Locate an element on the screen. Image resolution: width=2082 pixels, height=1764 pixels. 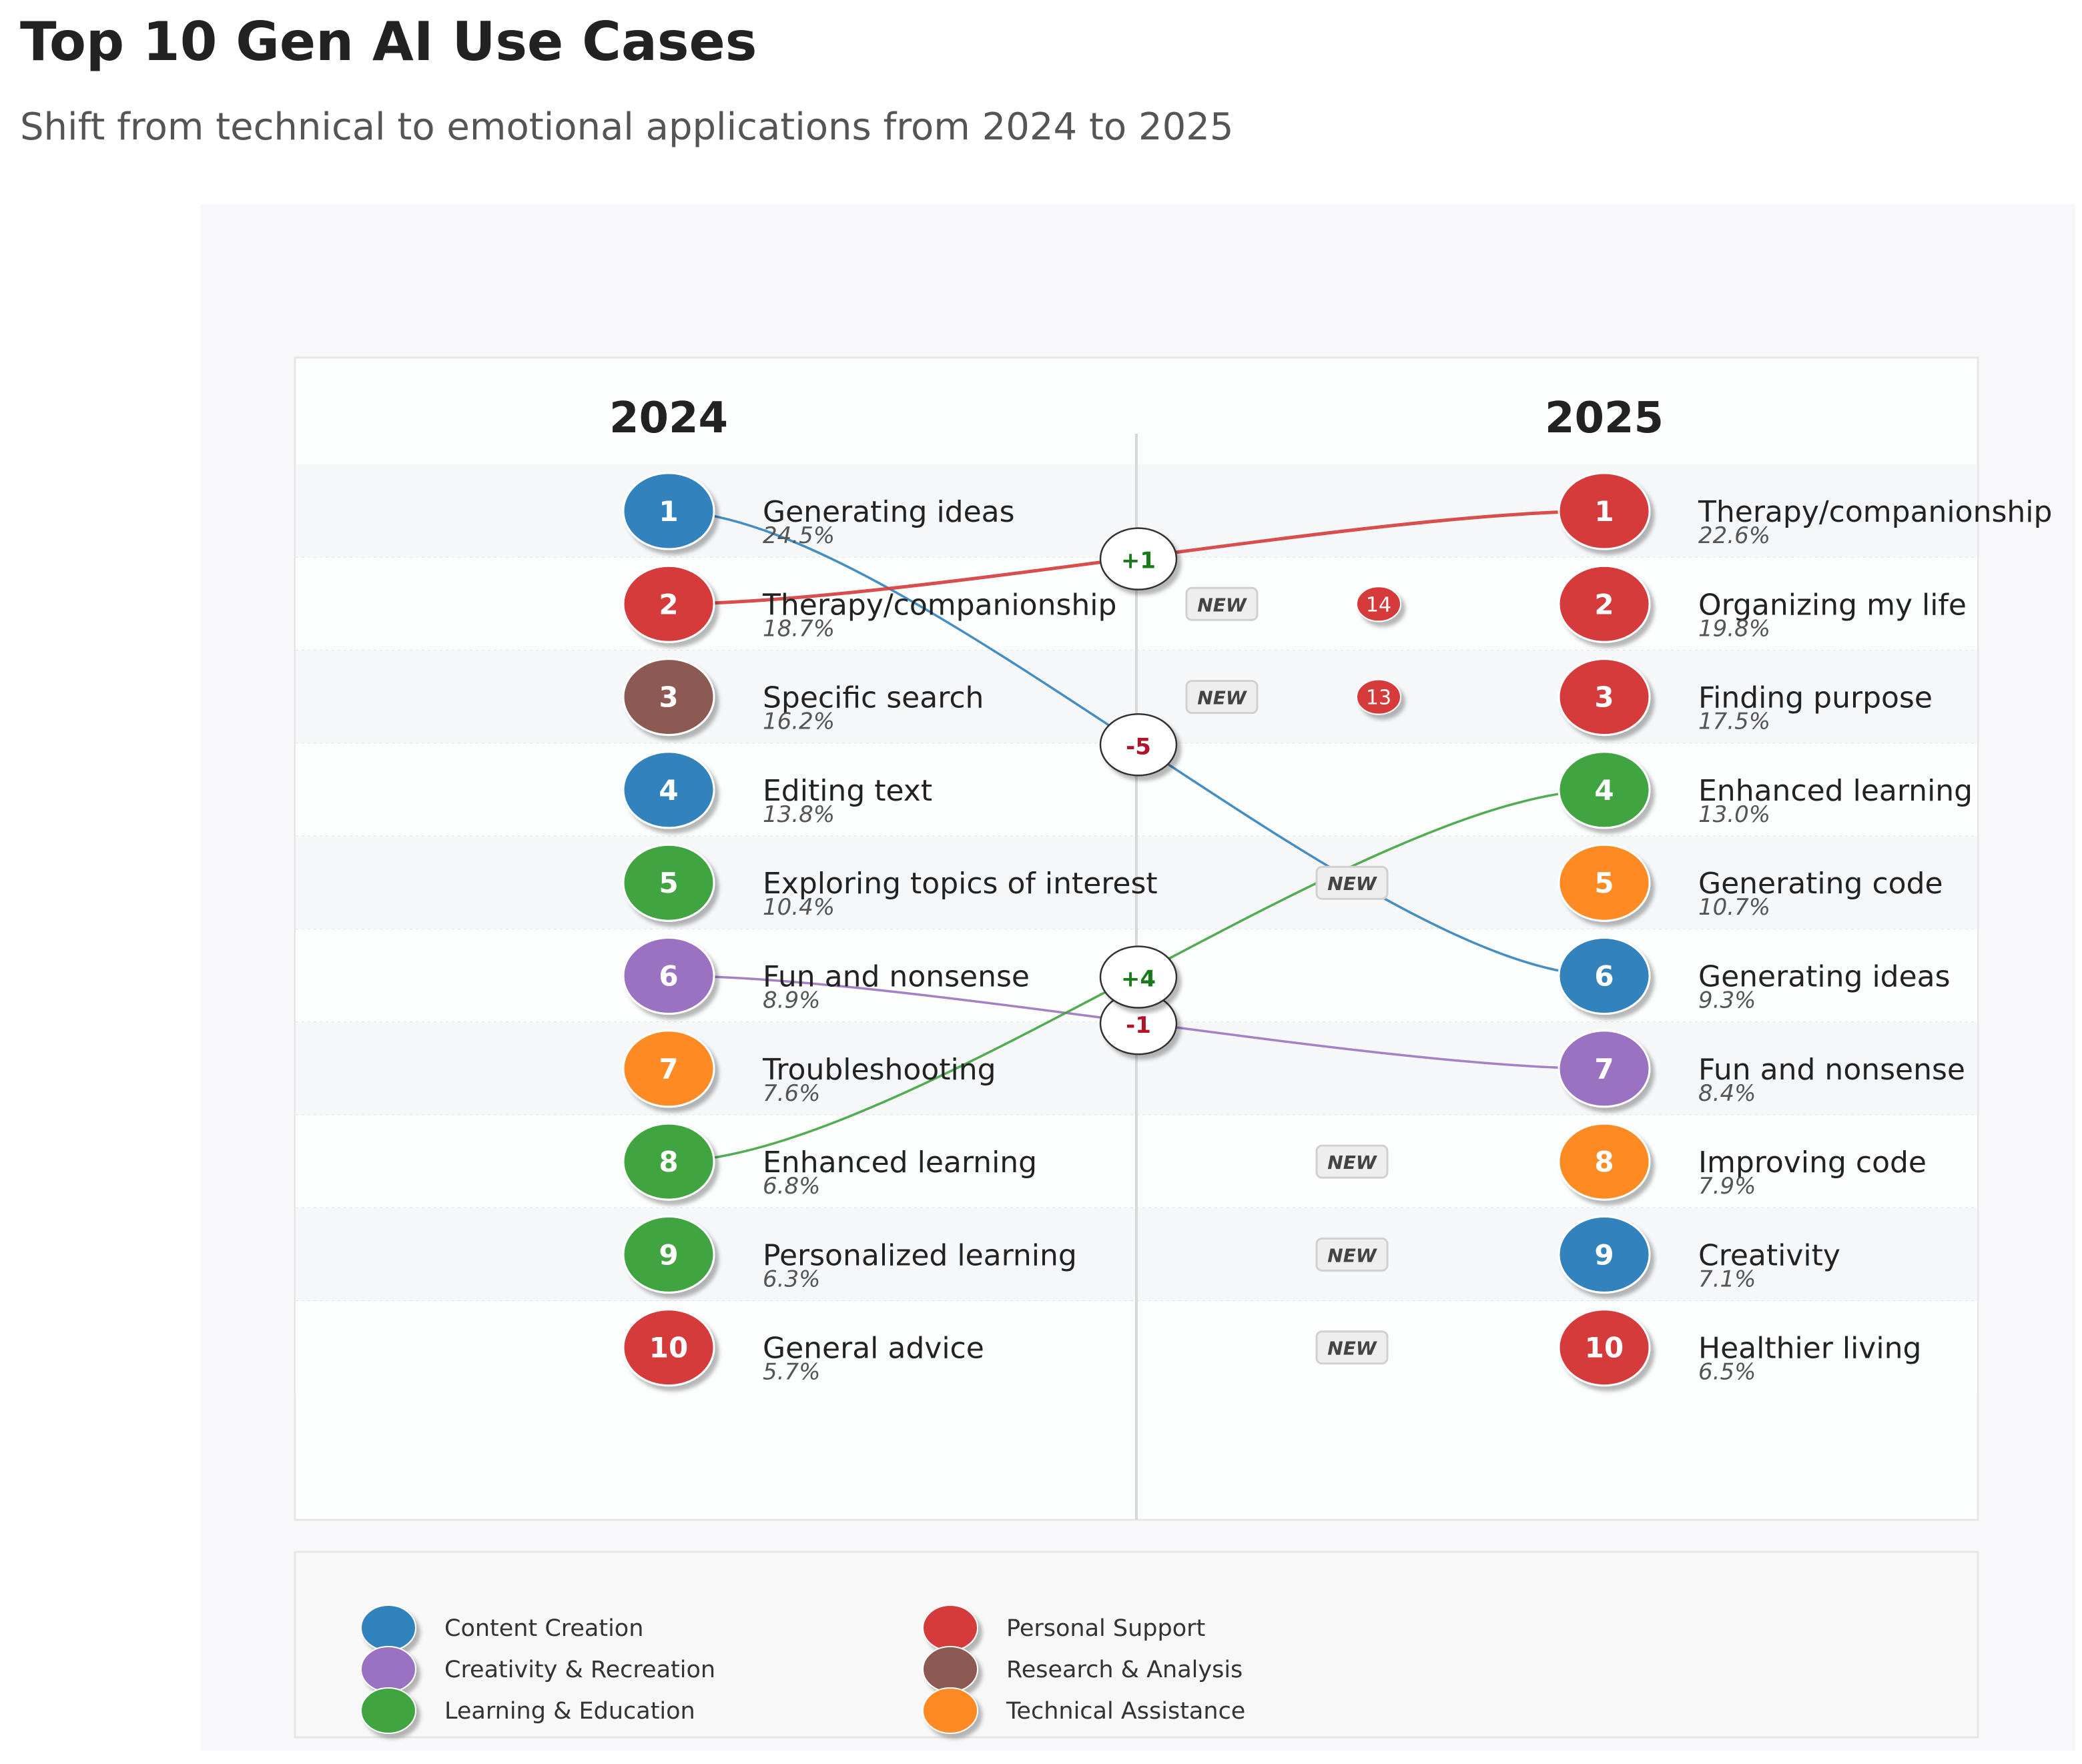
change-badge-label: -5 is located at coordinates (1138, 746).